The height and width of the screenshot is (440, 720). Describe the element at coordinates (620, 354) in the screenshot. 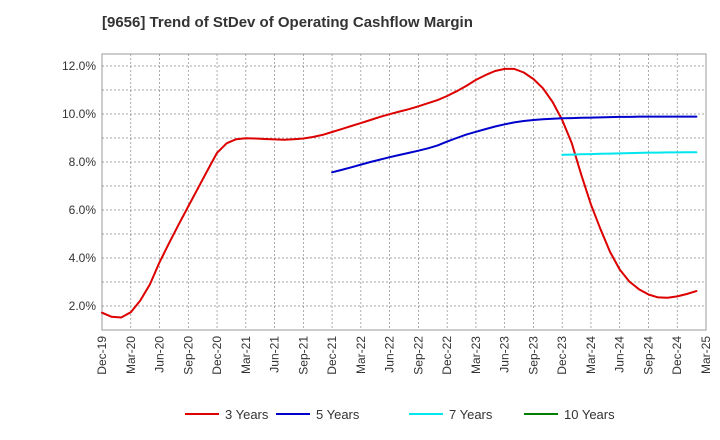

I see `x-tick-label: Jun-24` at that location.